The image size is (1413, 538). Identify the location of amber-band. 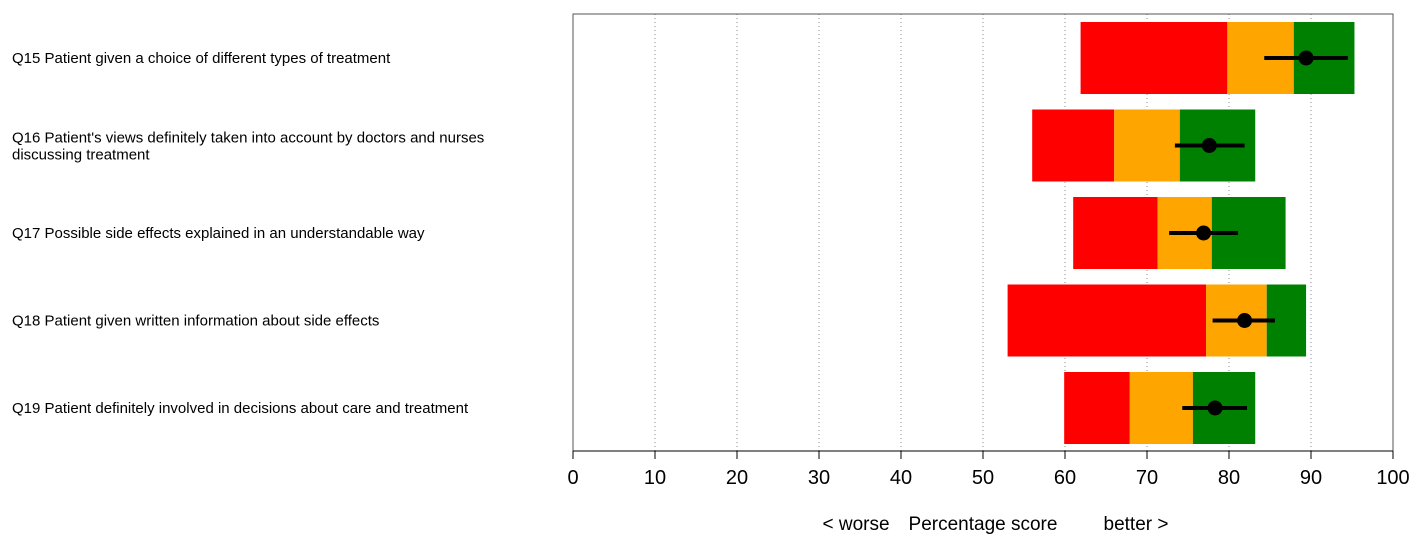
(1147, 145).